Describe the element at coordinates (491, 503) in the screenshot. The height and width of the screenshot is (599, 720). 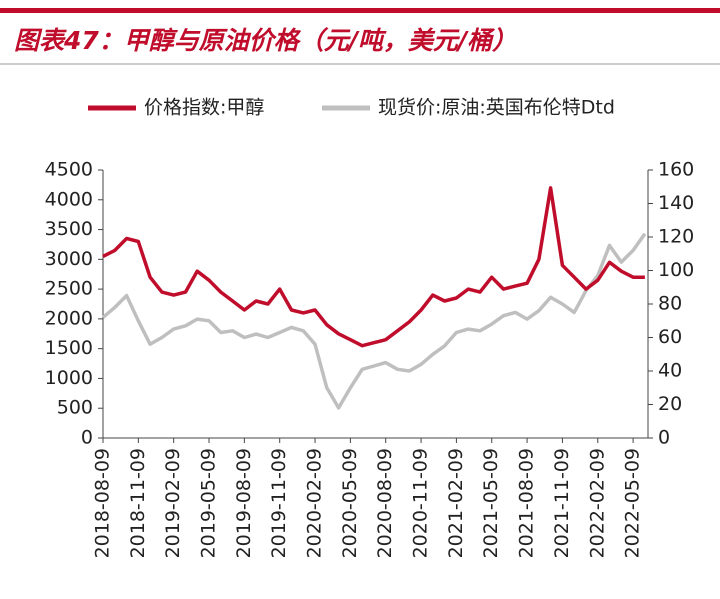
I see `x-tick-label: 2021-05-09` at that location.